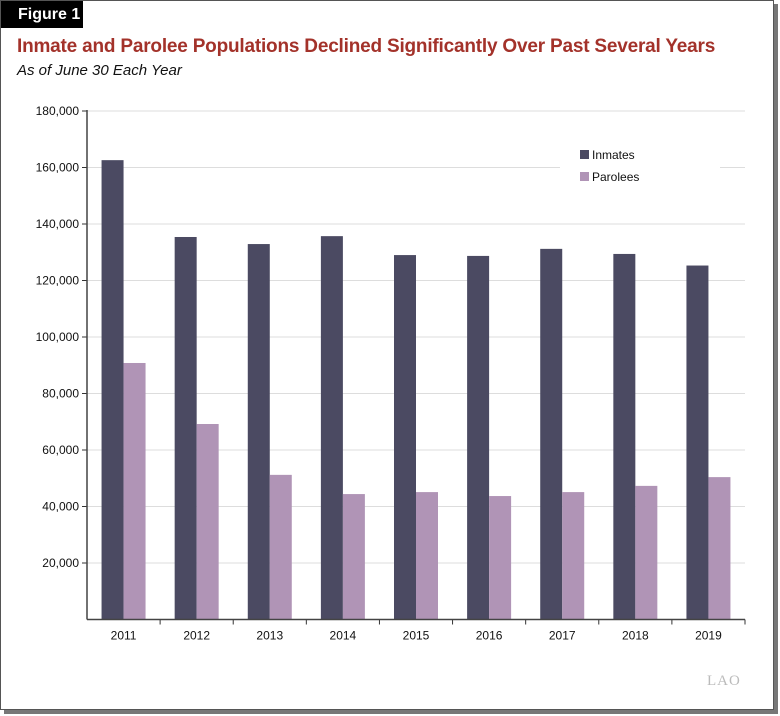 The height and width of the screenshot is (716, 780). Describe the element at coordinates (58, 224) in the screenshot. I see `y-tick-label: 140,000` at that location.